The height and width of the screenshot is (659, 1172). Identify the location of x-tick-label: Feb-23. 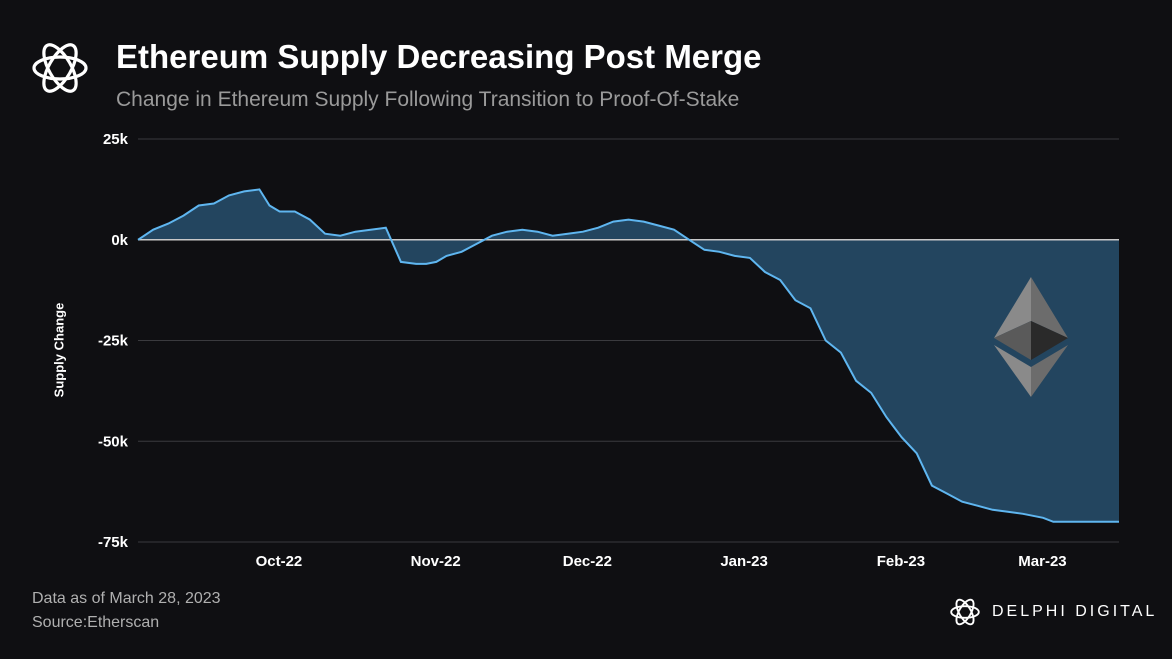
(901, 561).